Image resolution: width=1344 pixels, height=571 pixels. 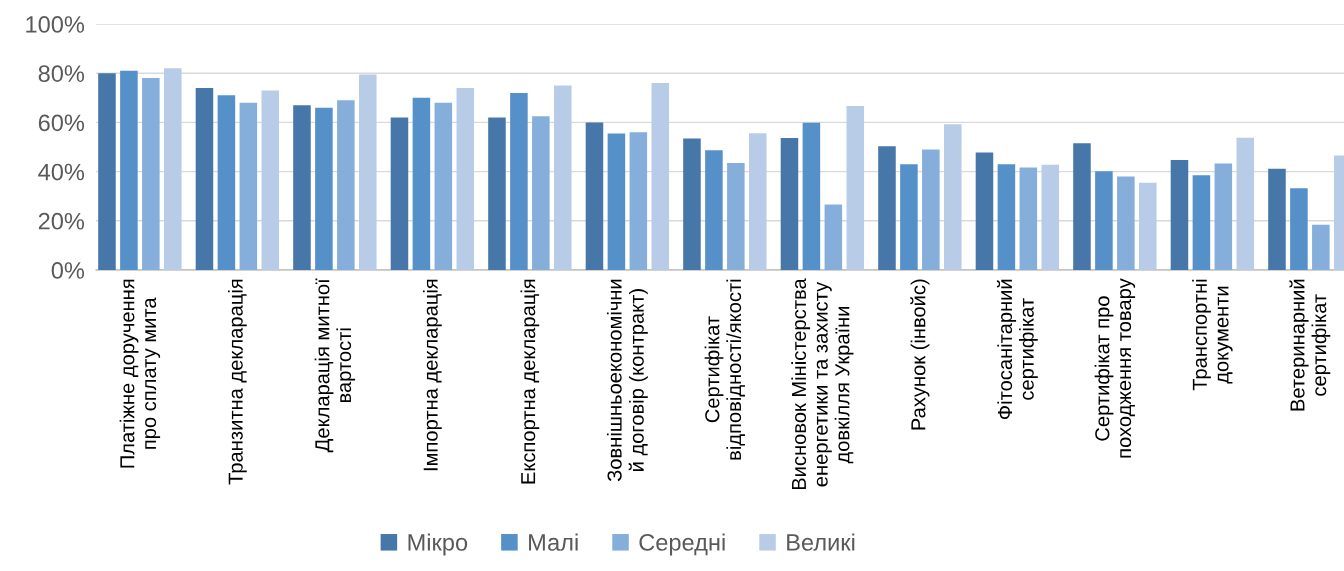 I want to click on x-tick-label: Транзитна декларація, so click(x=237, y=382).